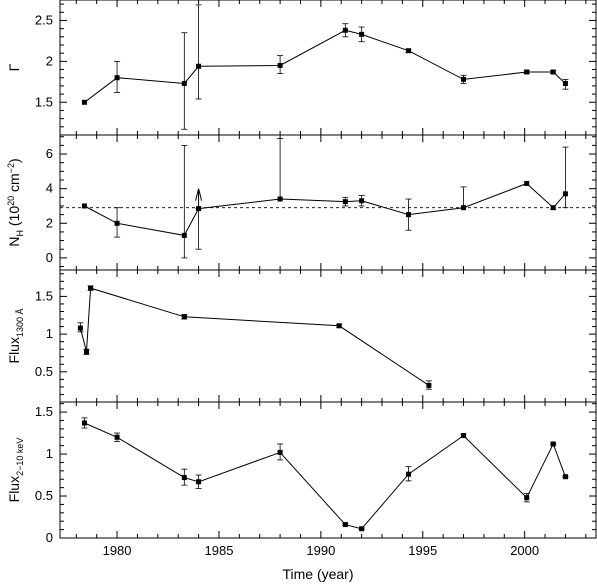 This screenshot has height=584, width=597. I want to click on x-tick-label: 1980, so click(117, 550).